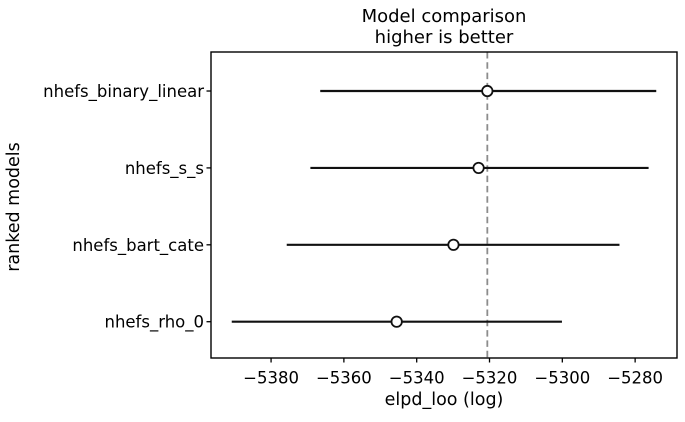  What do you see at coordinates (138, 246) in the screenshot?
I see `y-tick-label-nhefs_bart_cate: nhefs_bart_cate` at bounding box center [138, 246].